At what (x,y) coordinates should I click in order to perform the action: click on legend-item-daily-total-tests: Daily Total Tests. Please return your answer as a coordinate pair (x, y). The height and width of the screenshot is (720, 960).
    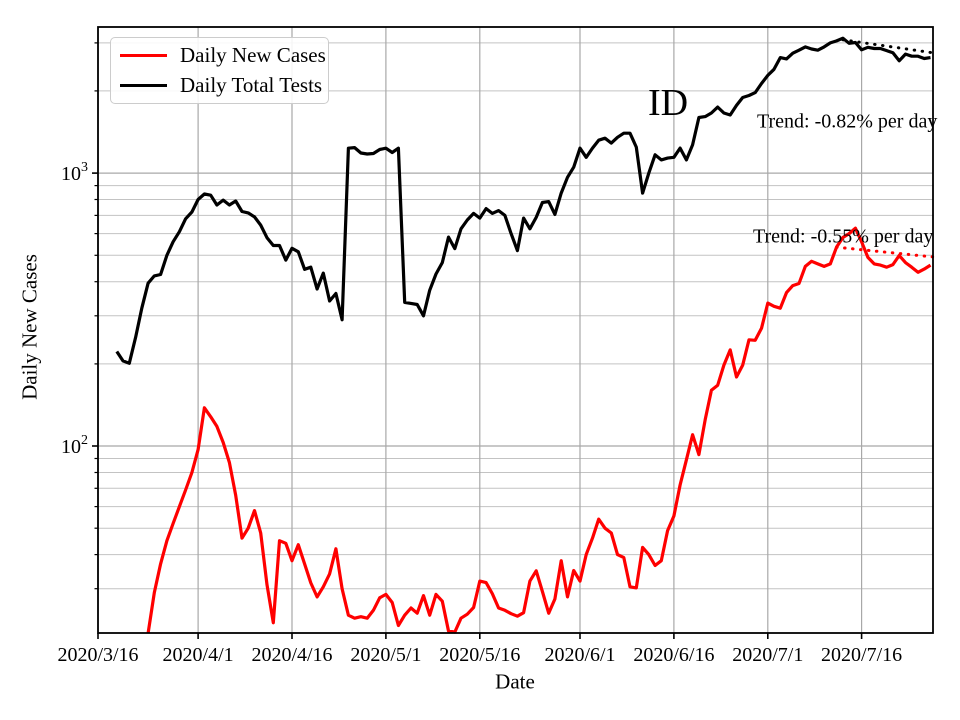
    Looking at the image, I should click on (219, 86).